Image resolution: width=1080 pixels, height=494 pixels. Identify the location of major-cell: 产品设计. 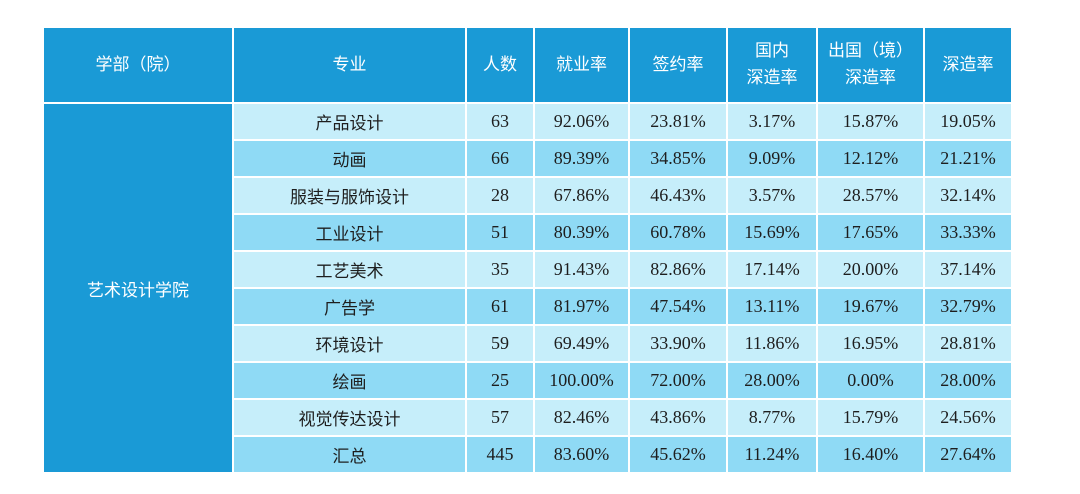
(349, 121).